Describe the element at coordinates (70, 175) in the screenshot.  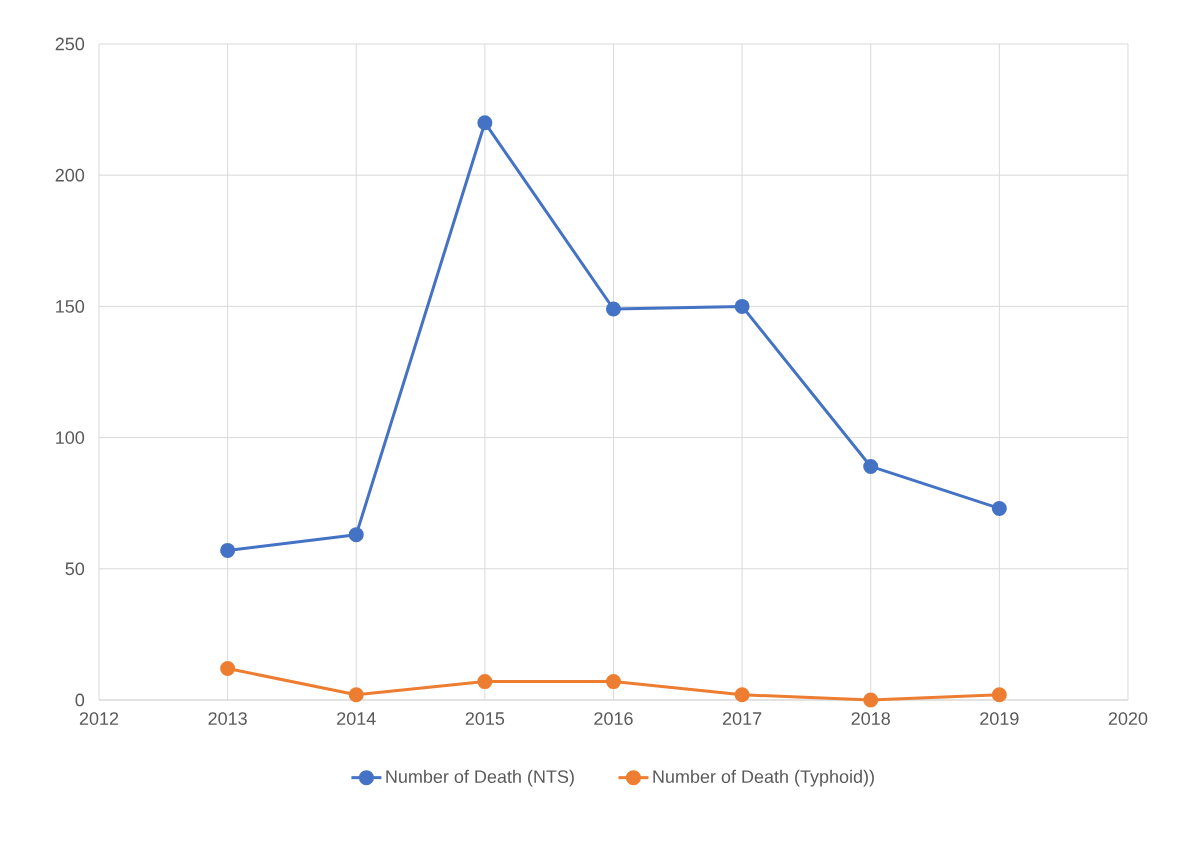
I see `y-tick-label: 200` at that location.